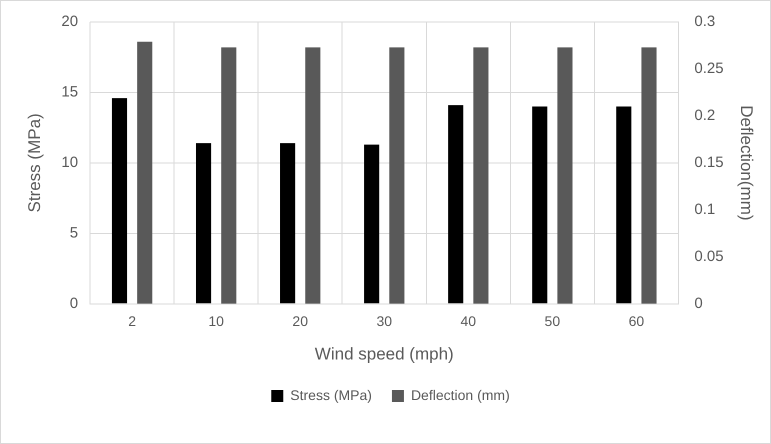 Image resolution: width=771 pixels, height=444 pixels. Describe the element at coordinates (705, 115) in the screenshot. I see `y2-tick-label: 0.2` at that location.